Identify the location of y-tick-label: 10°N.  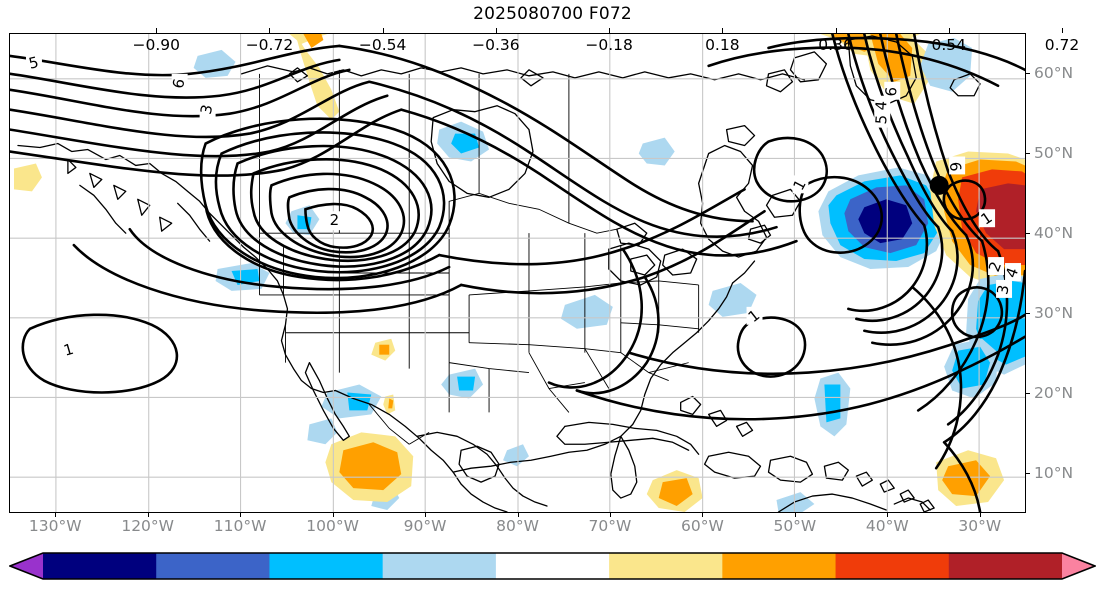
(1054, 473).